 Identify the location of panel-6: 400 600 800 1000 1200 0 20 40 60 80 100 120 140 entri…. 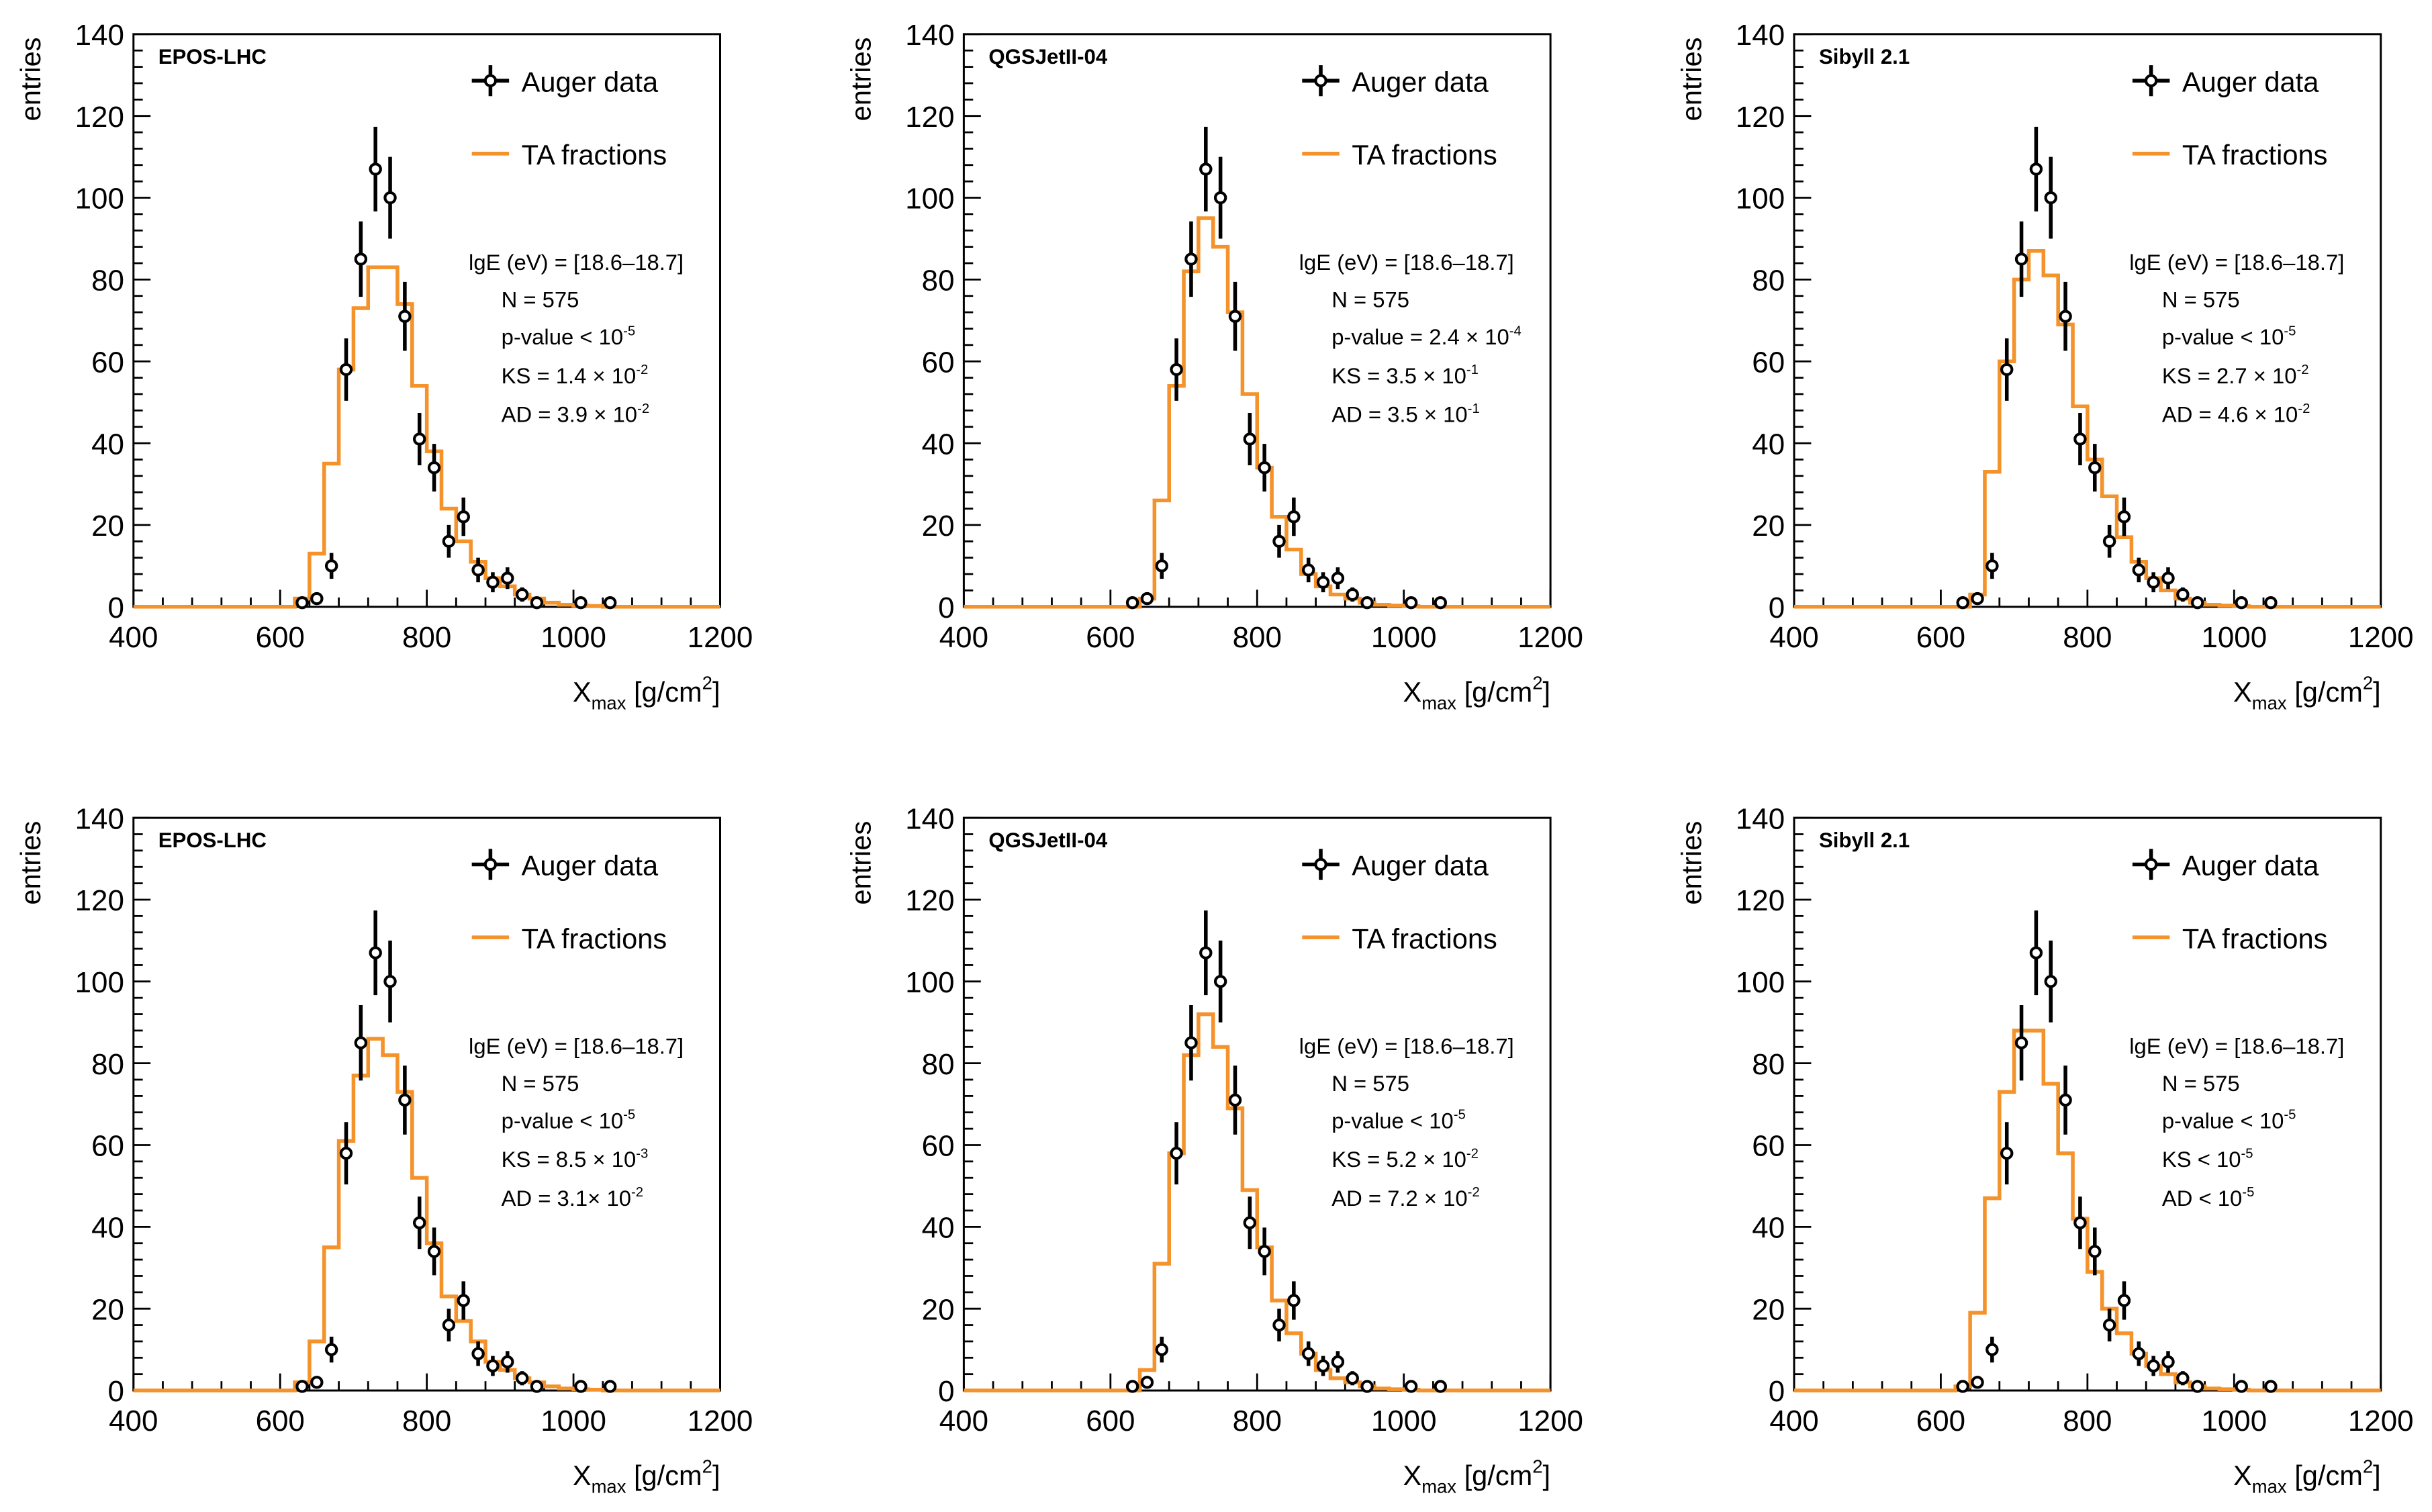
(2044, 1149).